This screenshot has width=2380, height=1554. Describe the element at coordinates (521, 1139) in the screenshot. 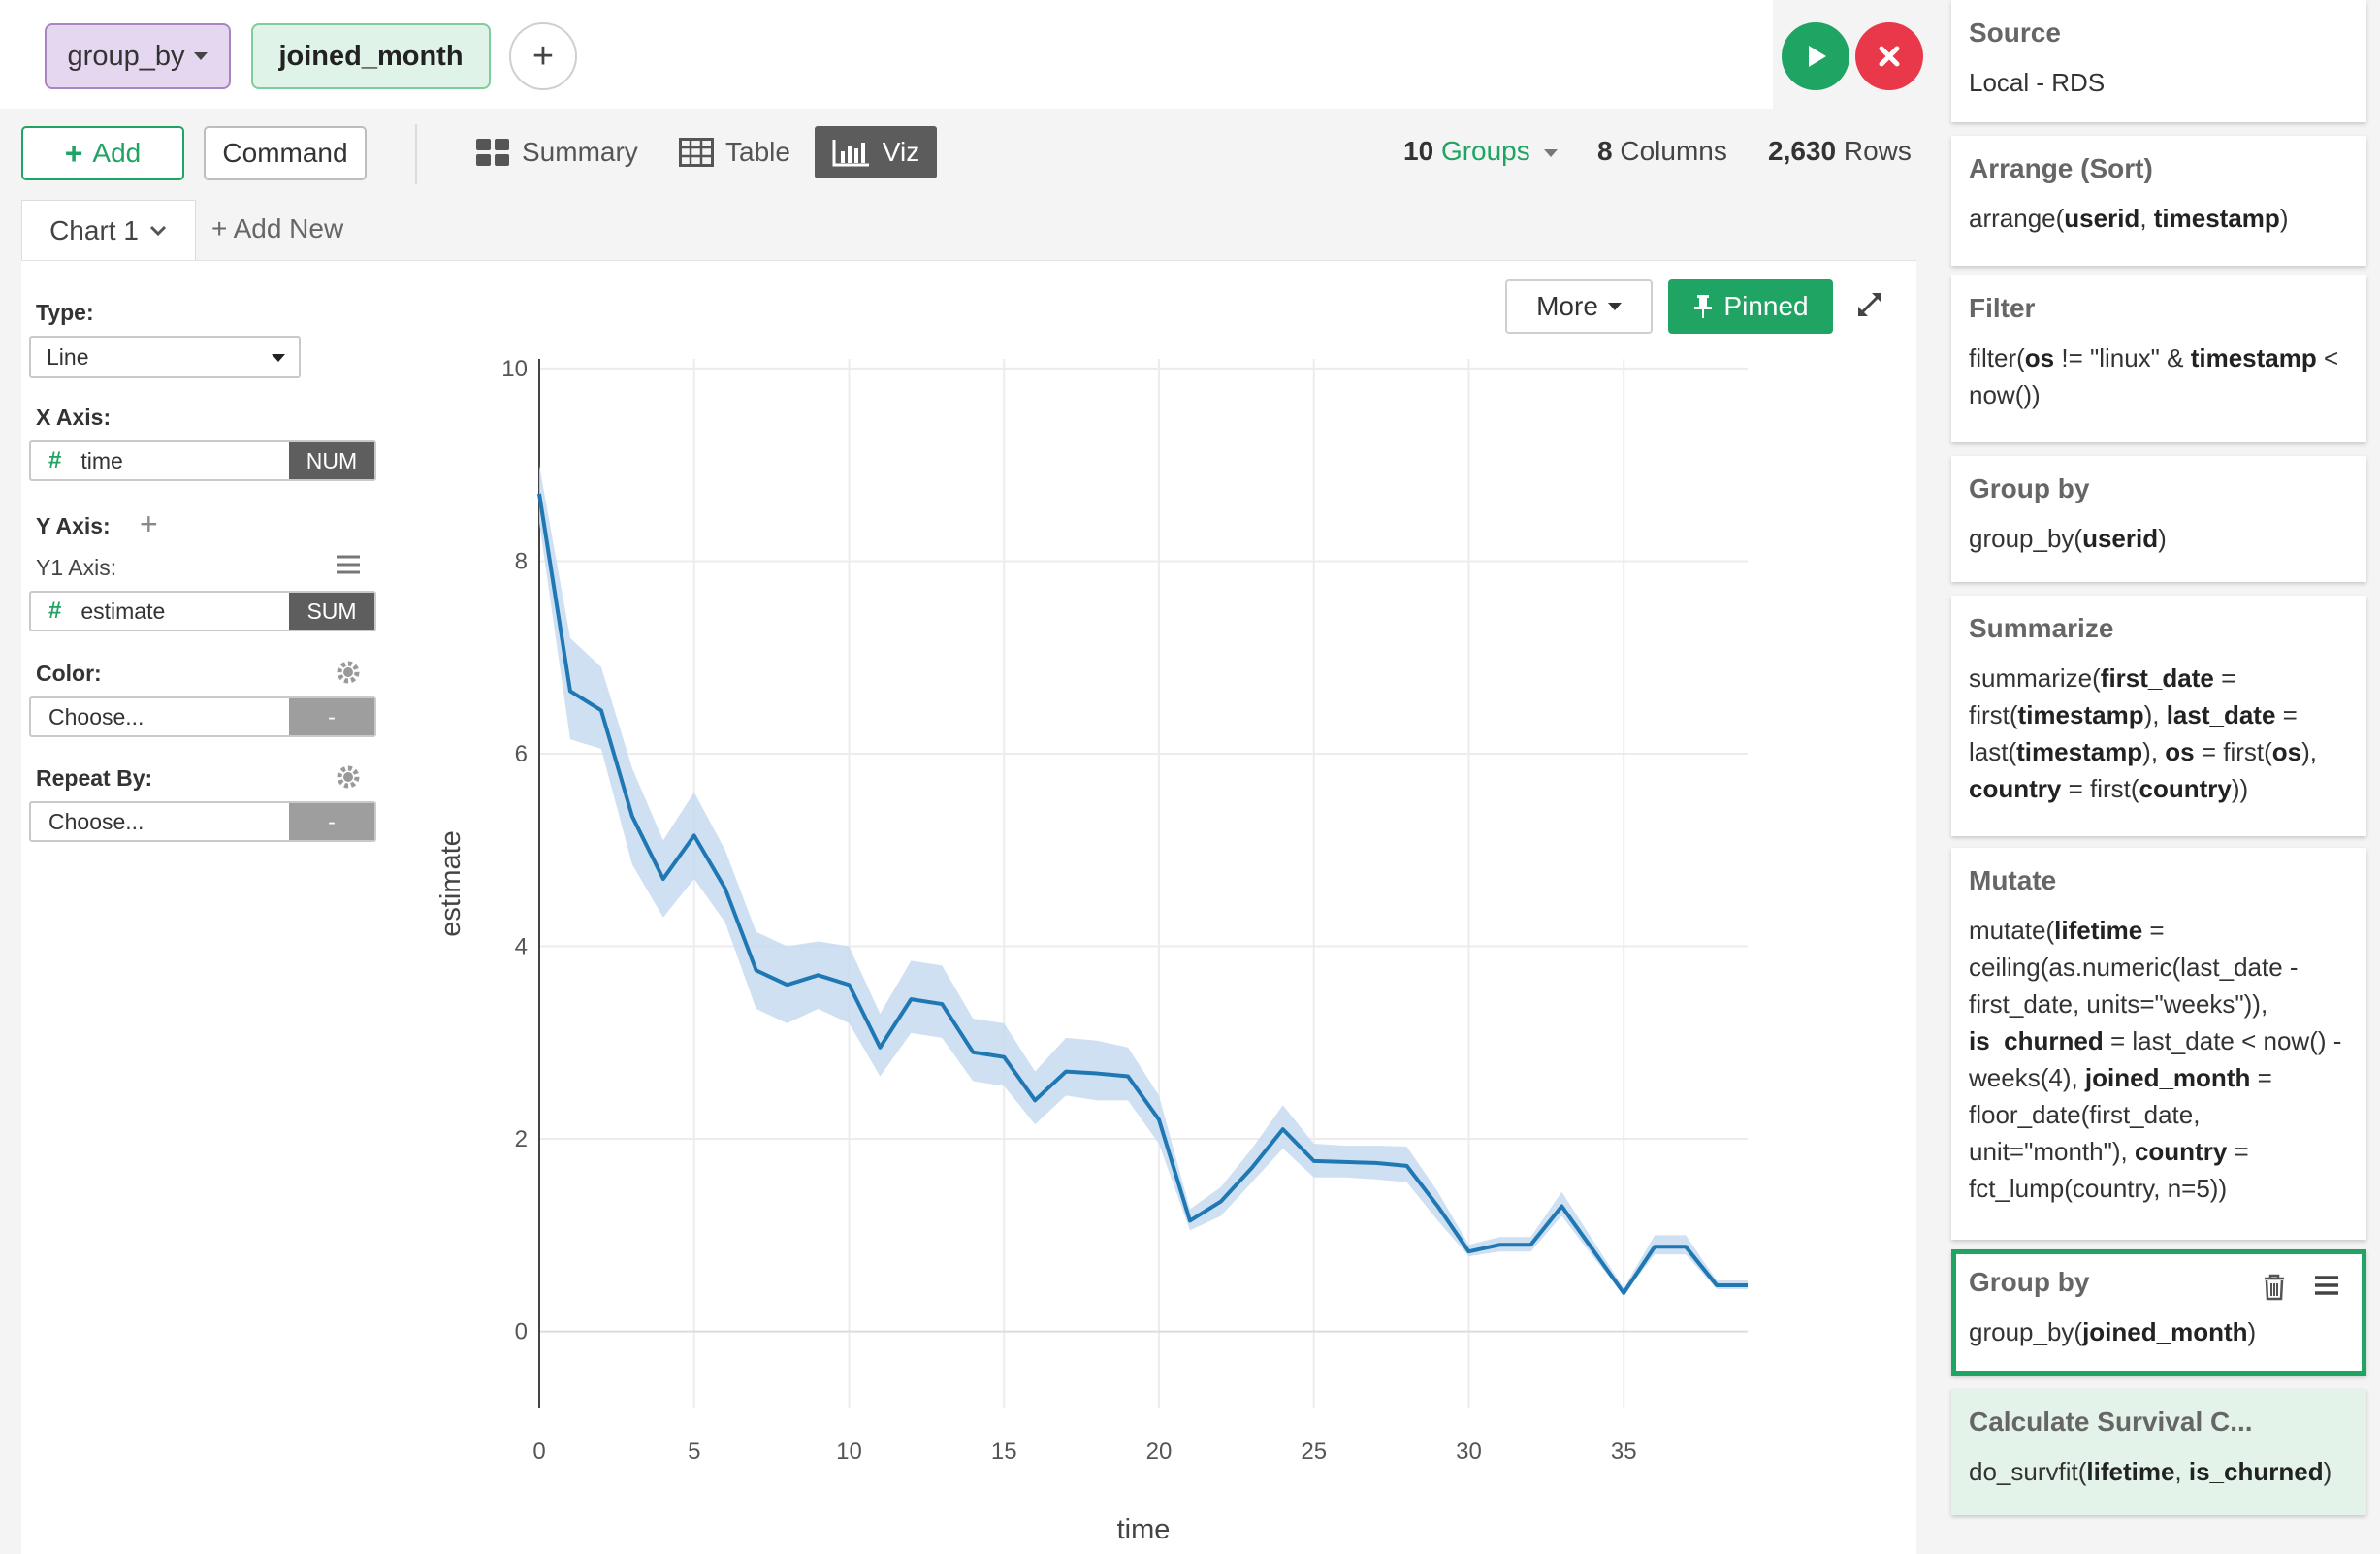

I see `y-tick-label: 2` at that location.